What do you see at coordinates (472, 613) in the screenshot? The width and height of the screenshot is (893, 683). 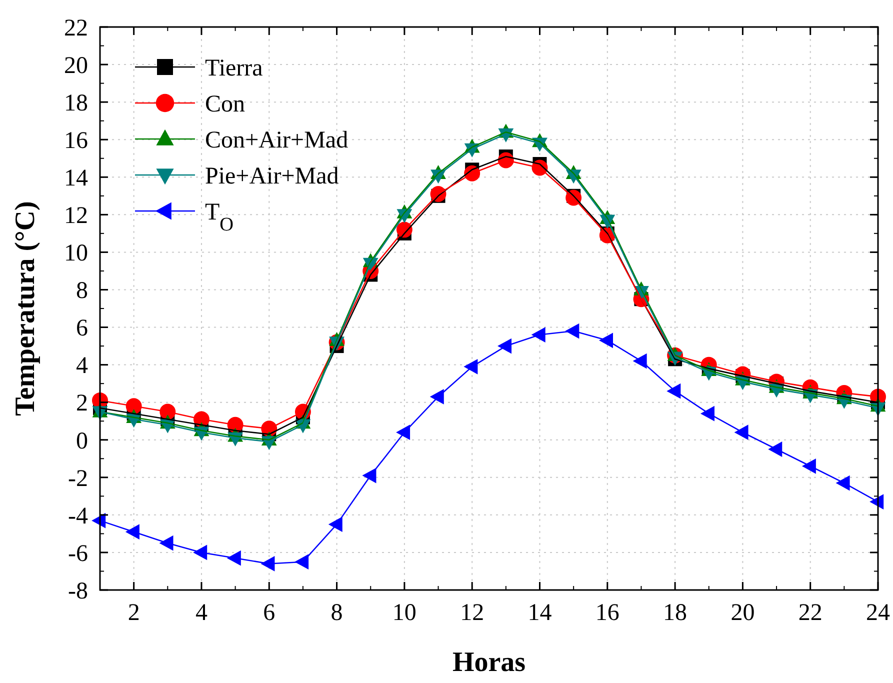 I see `x-tick-label: 12` at bounding box center [472, 613].